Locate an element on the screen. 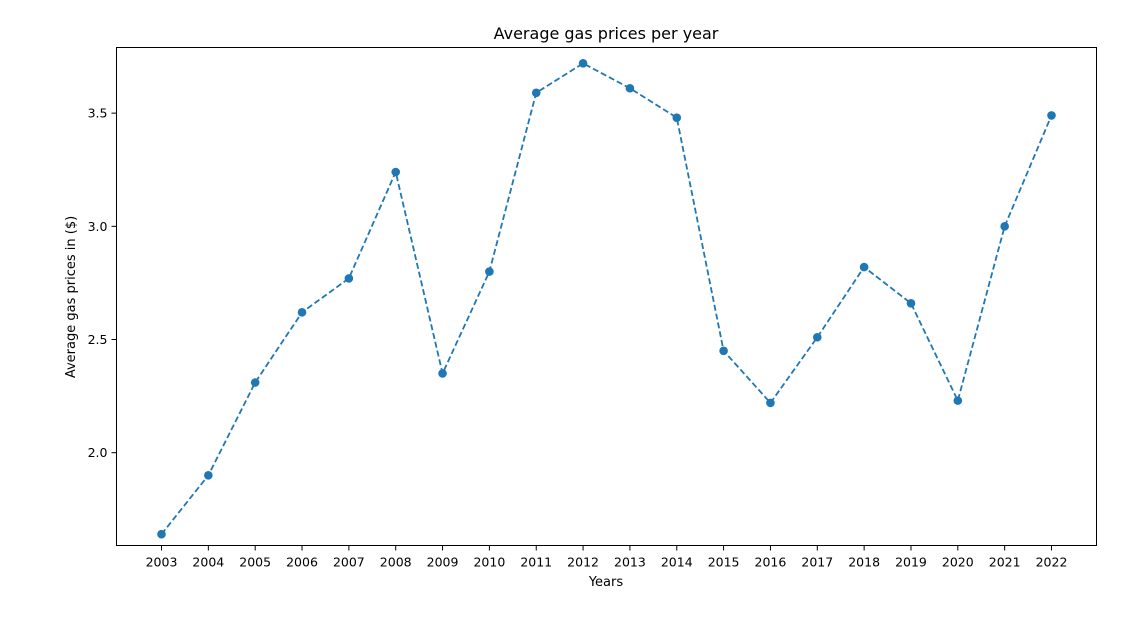 Image resolution: width=1122 pixels, height=622 pixels. x-tick-label: 2022 is located at coordinates (1052, 562).